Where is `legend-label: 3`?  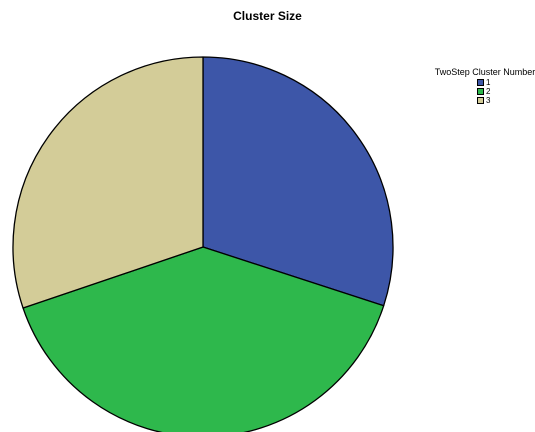
legend-label: 3 is located at coordinates (488, 100).